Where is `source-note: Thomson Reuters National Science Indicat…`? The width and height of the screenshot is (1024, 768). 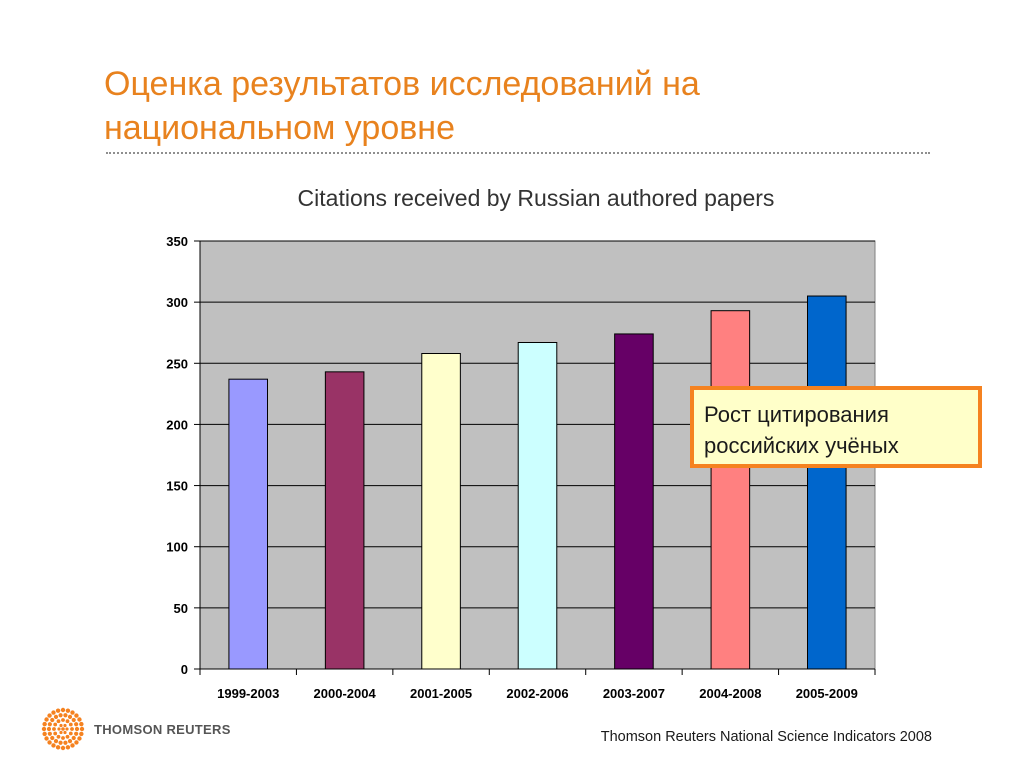
source-note: Thomson Reuters National Science Indicat… is located at coordinates (766, 737).